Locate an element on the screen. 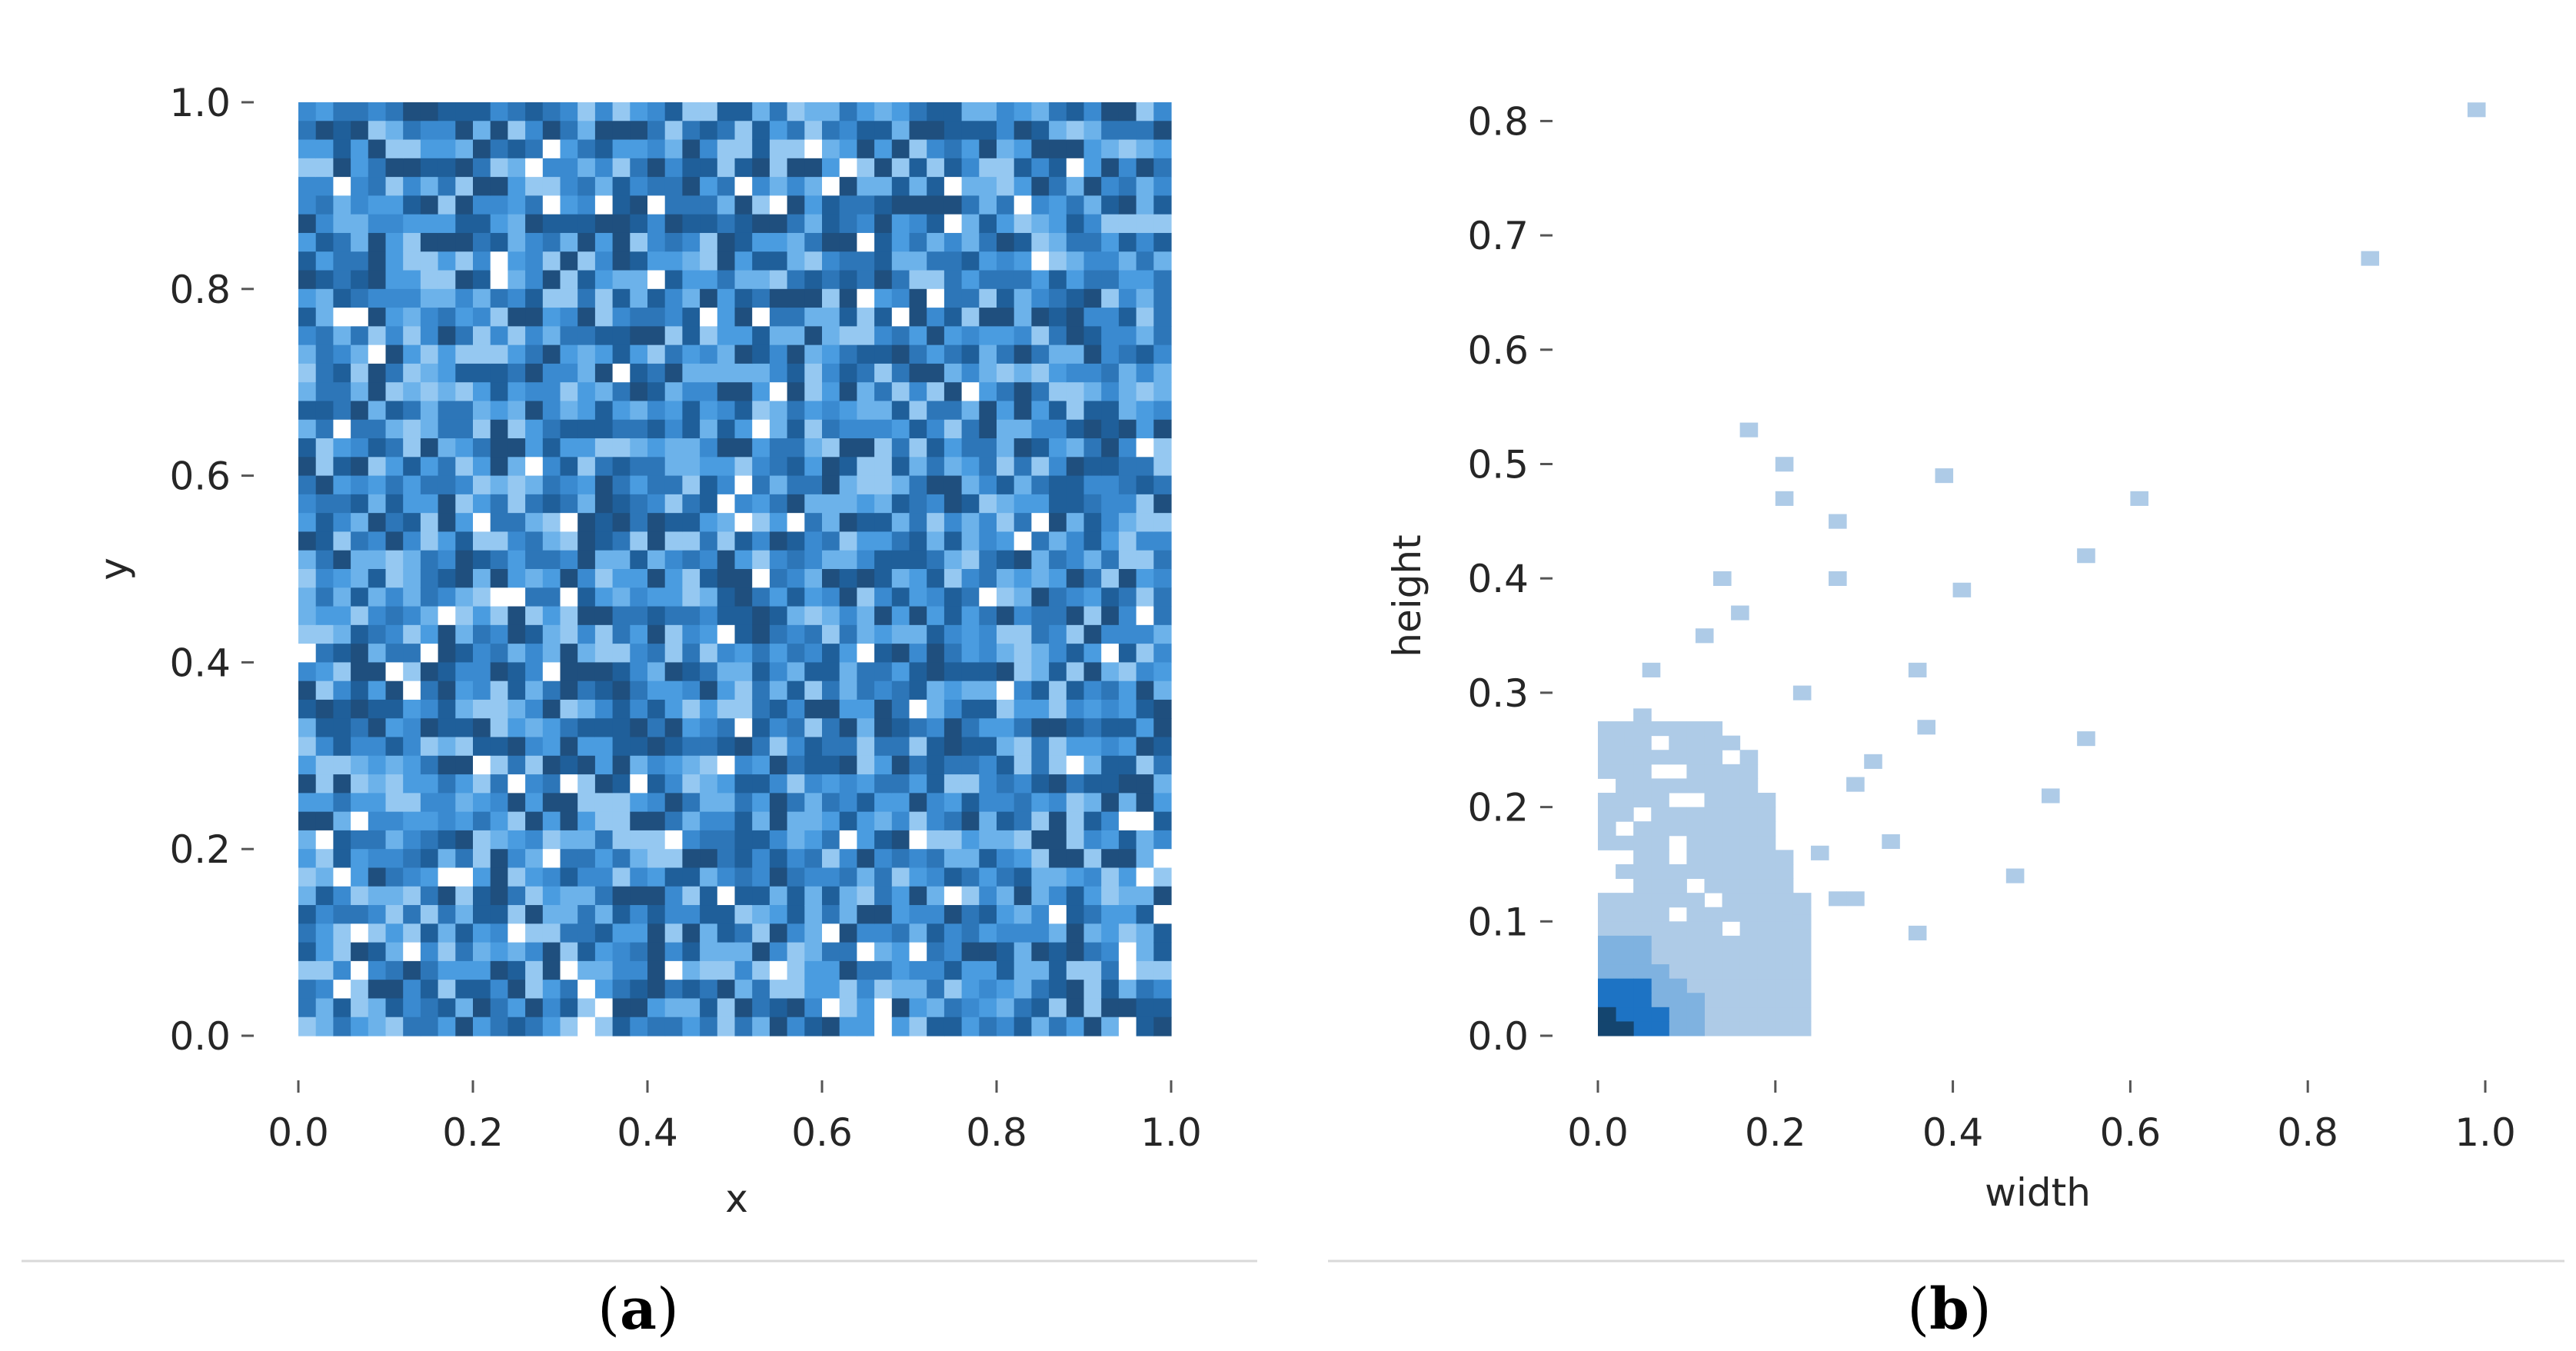 This screenshot has height=1351, width=2576. panel-a-x-ticks: 0.0 0.2 0.4 0.6 0.8 1.0 is located at coordinates (735, 1117).